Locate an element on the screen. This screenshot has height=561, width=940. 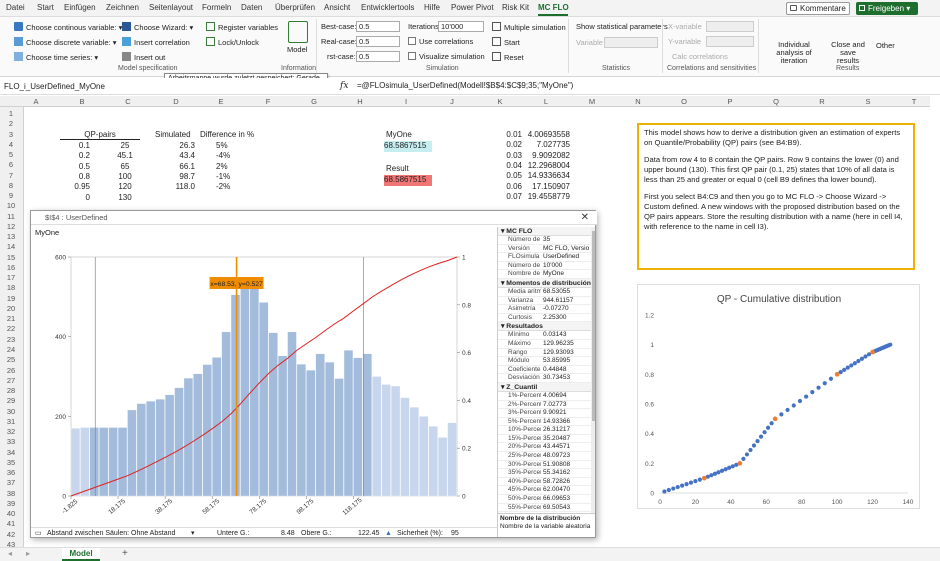
choose-time-series-button: Choose time series: ▾ is located at coordinates (56, 57).